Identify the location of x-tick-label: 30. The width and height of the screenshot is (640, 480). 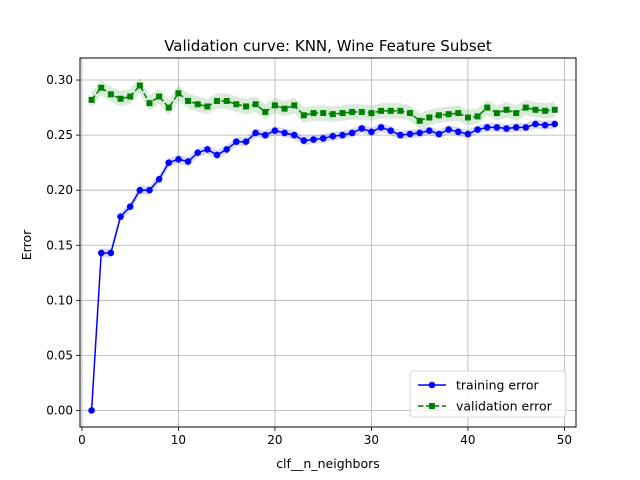
(371, 440).